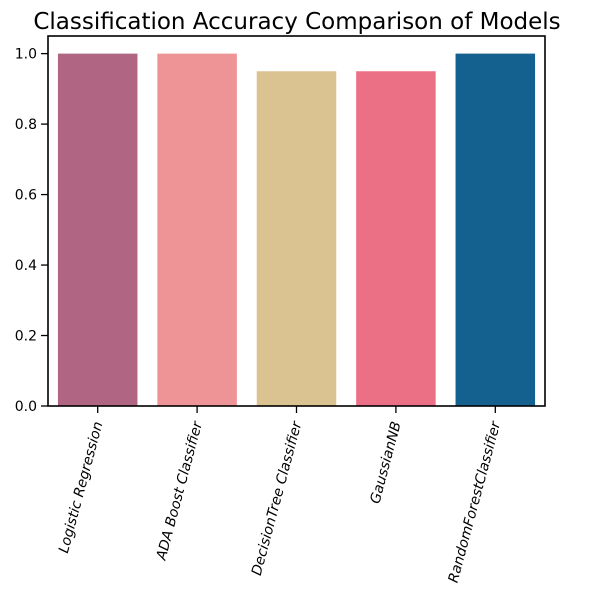  Describe the element at coordinates (31, 231) in the screenshot. I see `y-axis: 0.0 0.2 0.4 0.6 0.8 1.0` at that location.